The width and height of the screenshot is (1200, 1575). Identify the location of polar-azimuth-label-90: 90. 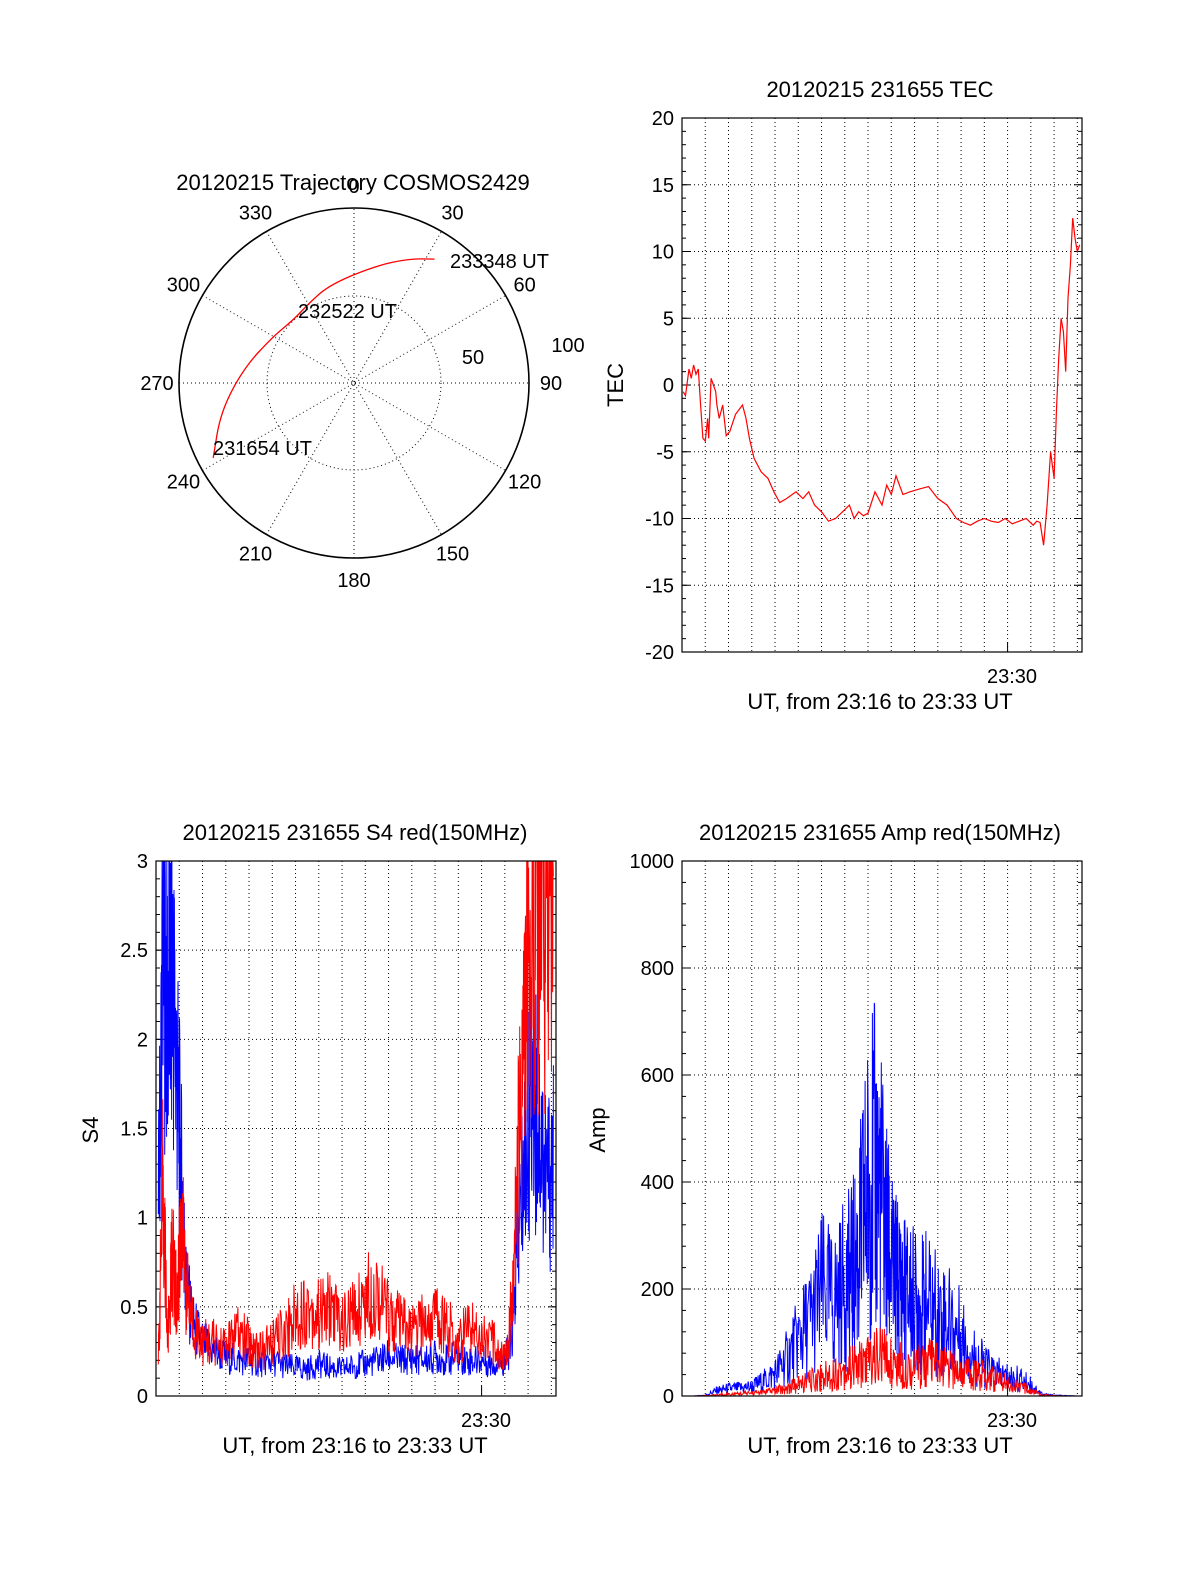
(551, 384).